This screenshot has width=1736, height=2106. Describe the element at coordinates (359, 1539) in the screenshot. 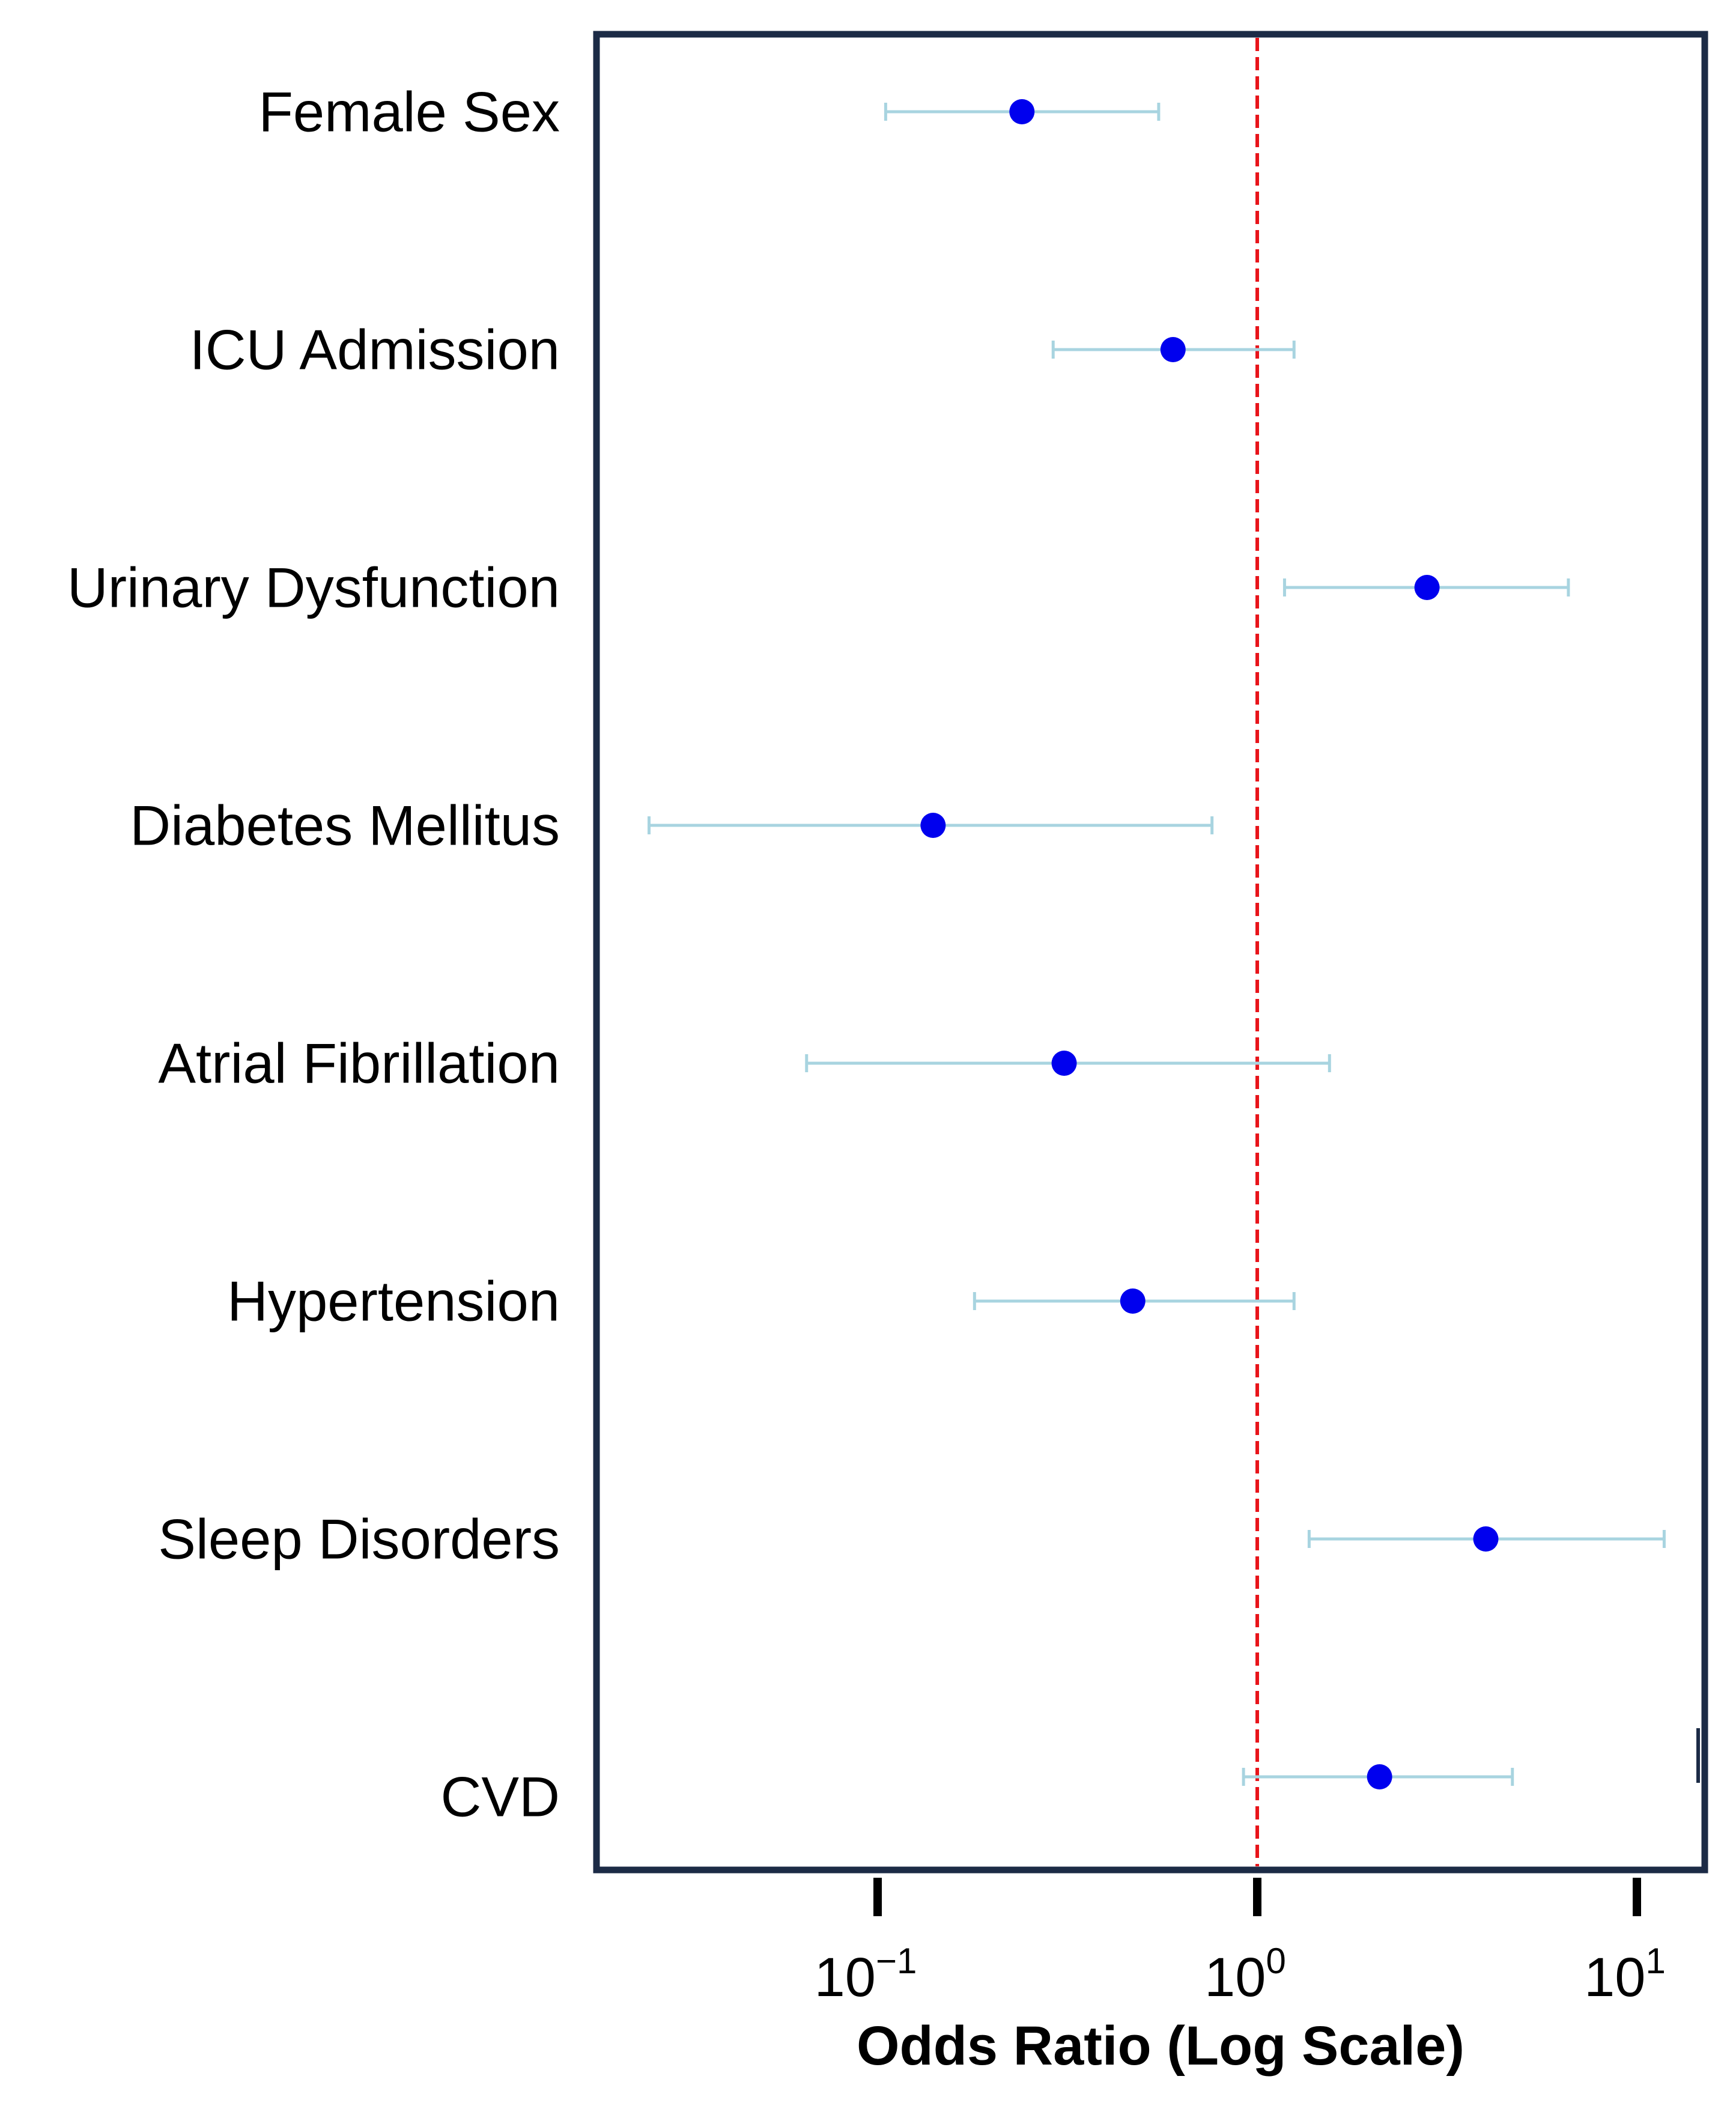

I see `category-label: Sleep Disorders` at that location.